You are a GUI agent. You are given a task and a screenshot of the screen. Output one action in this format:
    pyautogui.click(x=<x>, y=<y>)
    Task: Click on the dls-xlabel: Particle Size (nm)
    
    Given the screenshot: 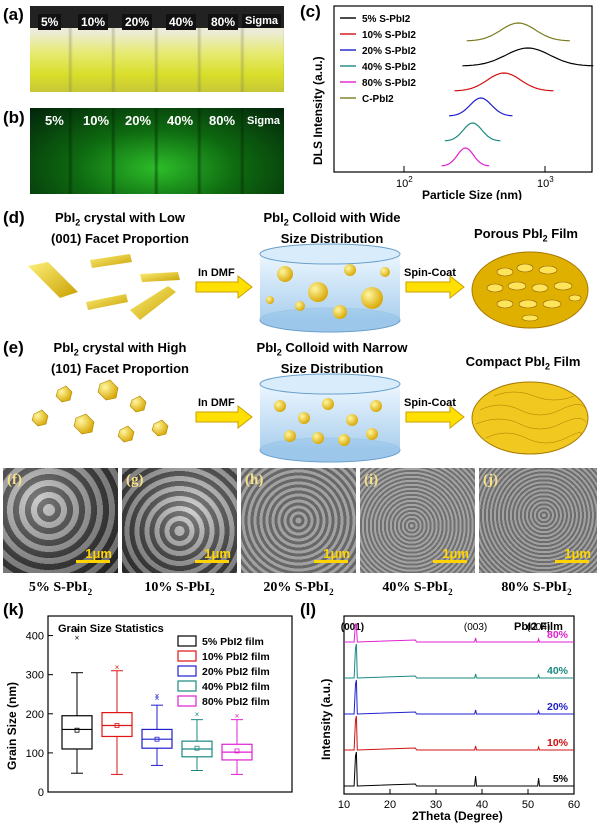 What is the action you would take?
    pyautogui.click(x=472, y=194)
    